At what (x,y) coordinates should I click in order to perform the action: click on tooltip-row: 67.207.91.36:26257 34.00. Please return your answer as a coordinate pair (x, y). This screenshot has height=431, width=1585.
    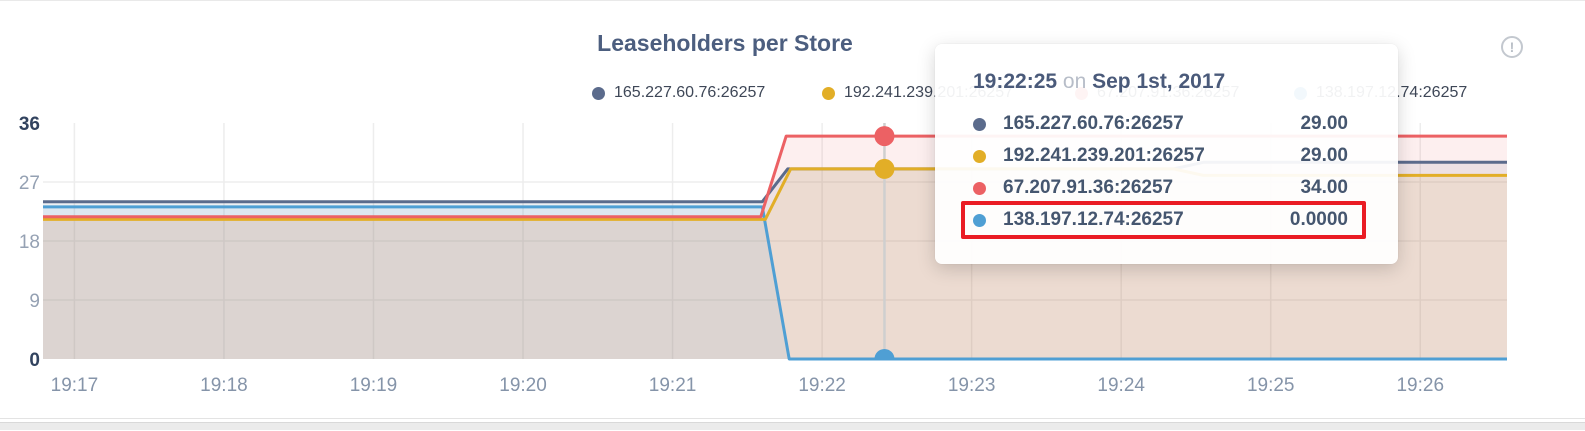
    Looking at the image, I should click on (1160, 188).